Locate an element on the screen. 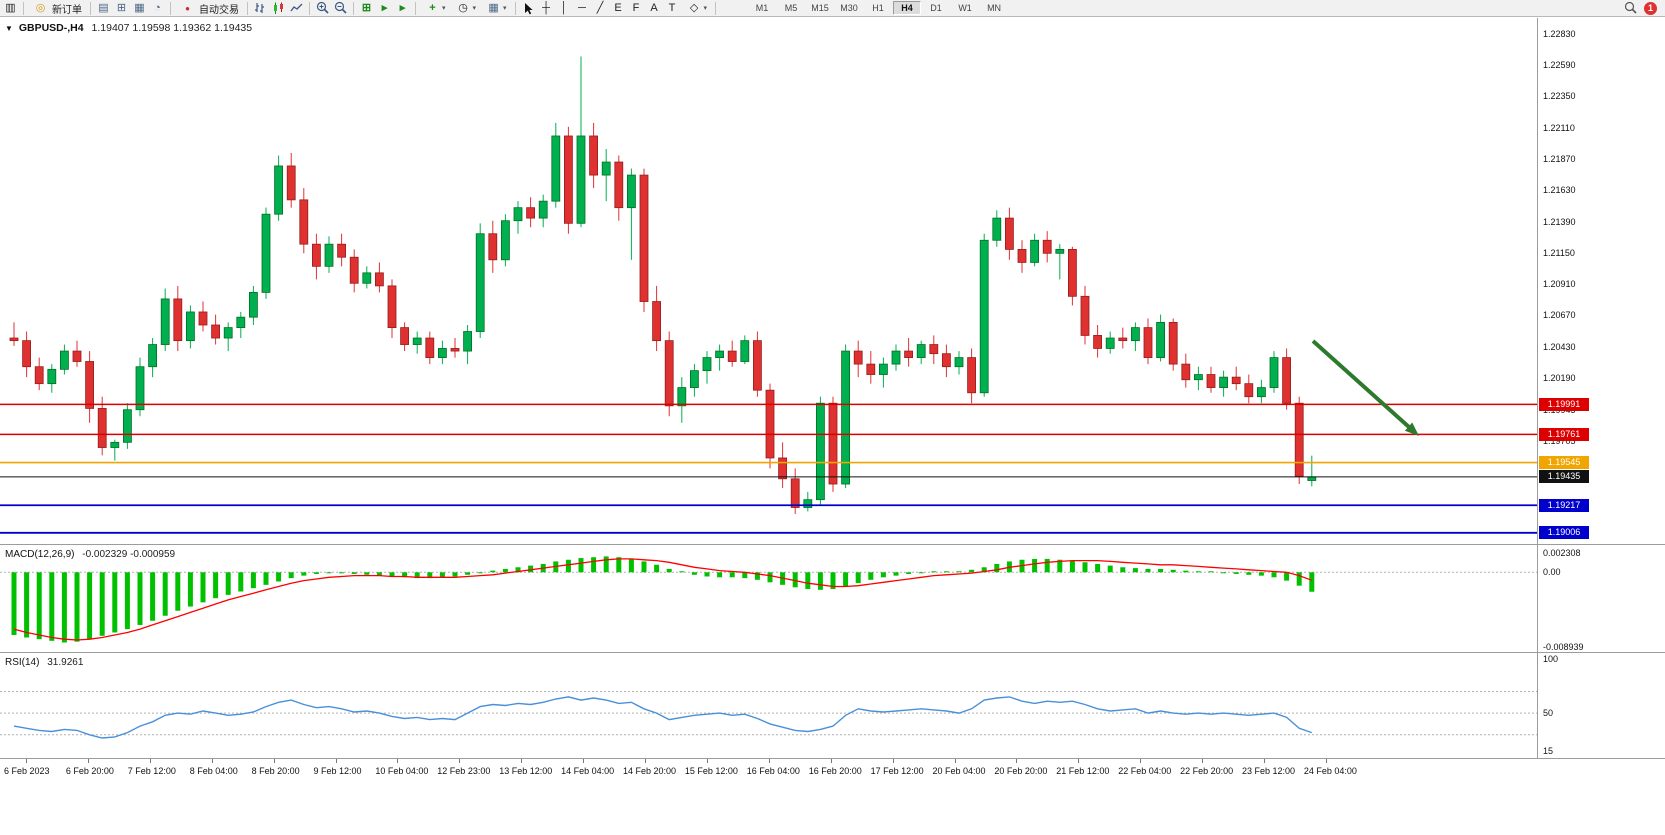 This screenshot has width=1665, height=835. price-axis-label: 1.20190 is located at coordinates (1559, 377).